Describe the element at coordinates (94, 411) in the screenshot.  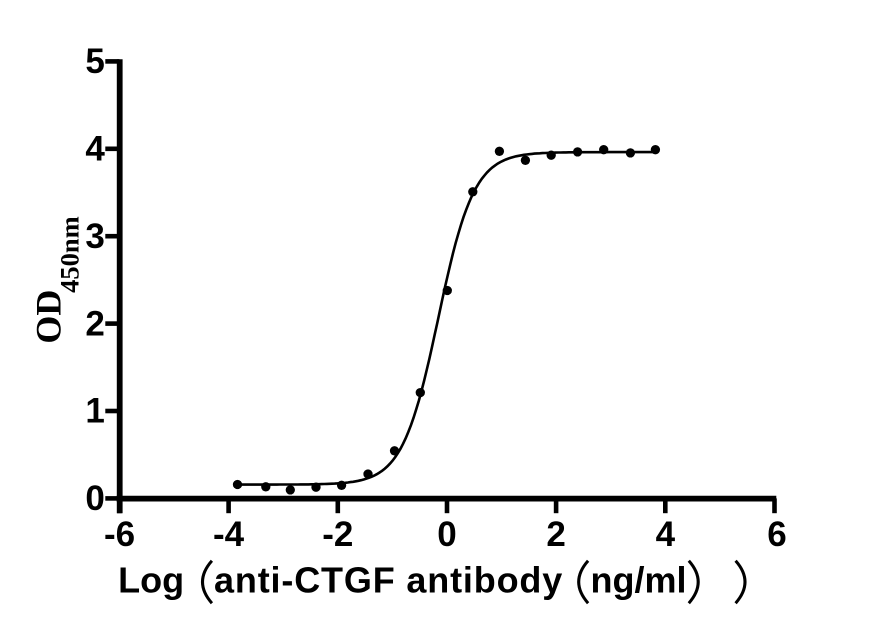
I see `svg-text: 1` at that location.